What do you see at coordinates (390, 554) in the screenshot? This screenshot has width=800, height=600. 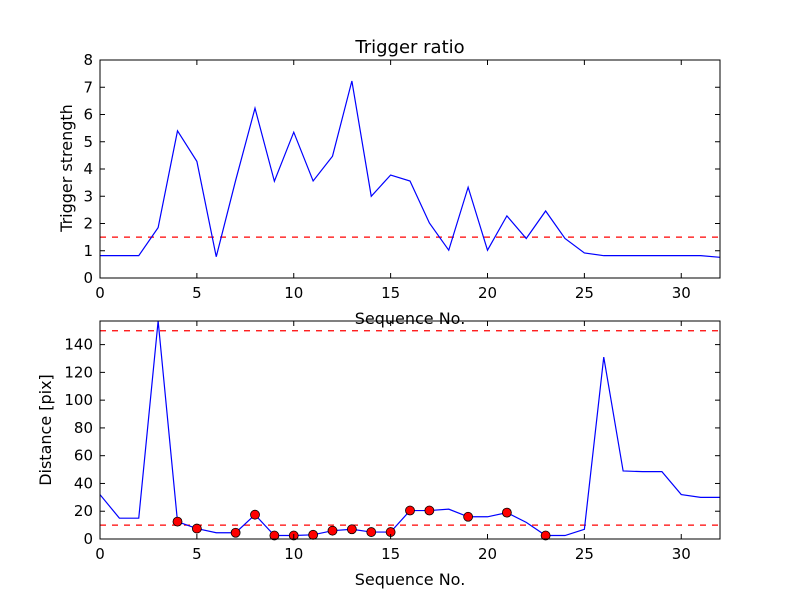 I see `distance-xtick-label: 15` at bounding box center [390, 554].